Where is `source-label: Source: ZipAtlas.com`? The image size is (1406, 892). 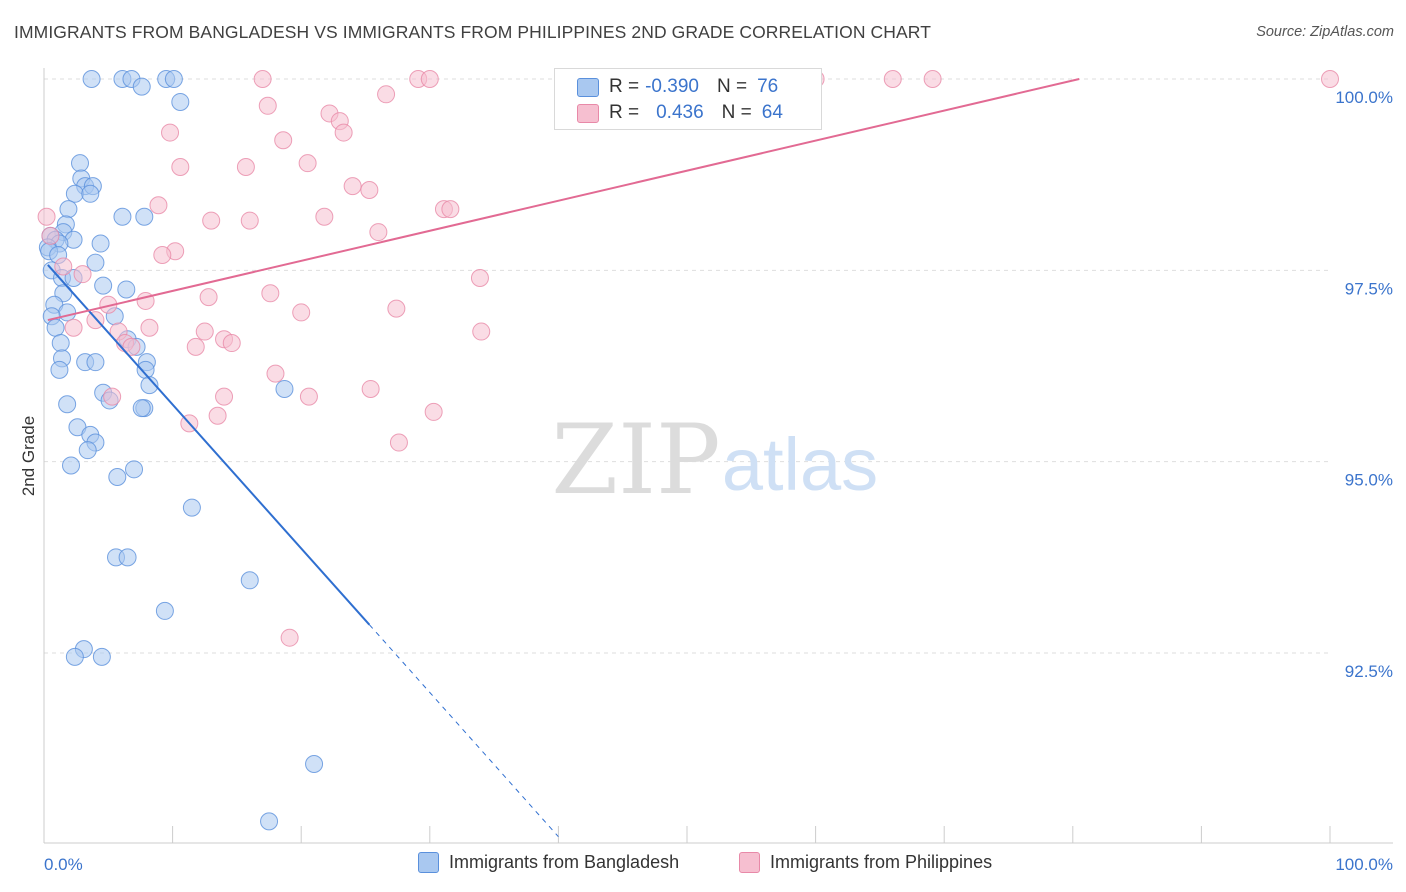
source-label: Source: ZipAtlas.com is located at coordinates (1325, 32).